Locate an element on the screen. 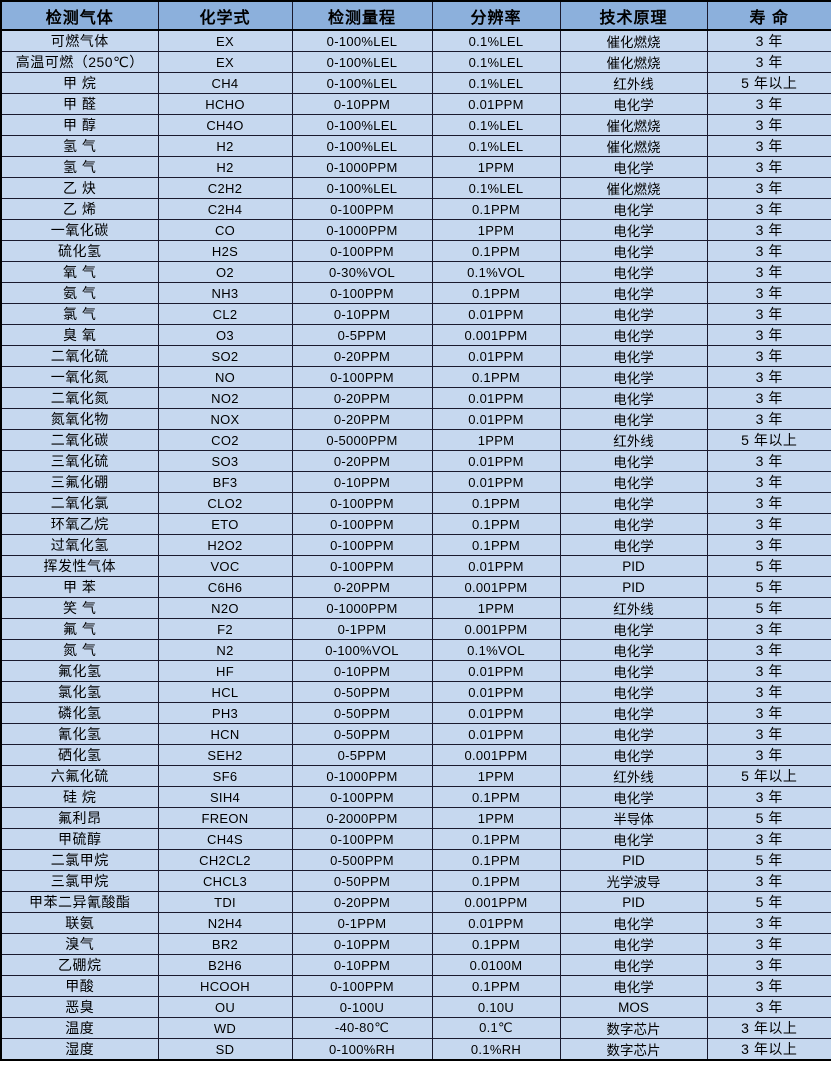 The width and height of the screenshot is (831, 1075). table-row: 氧 气 O2 0-30%VOL 0.1%VOL 电化学 3 年 is located at coordinates (415, 272).